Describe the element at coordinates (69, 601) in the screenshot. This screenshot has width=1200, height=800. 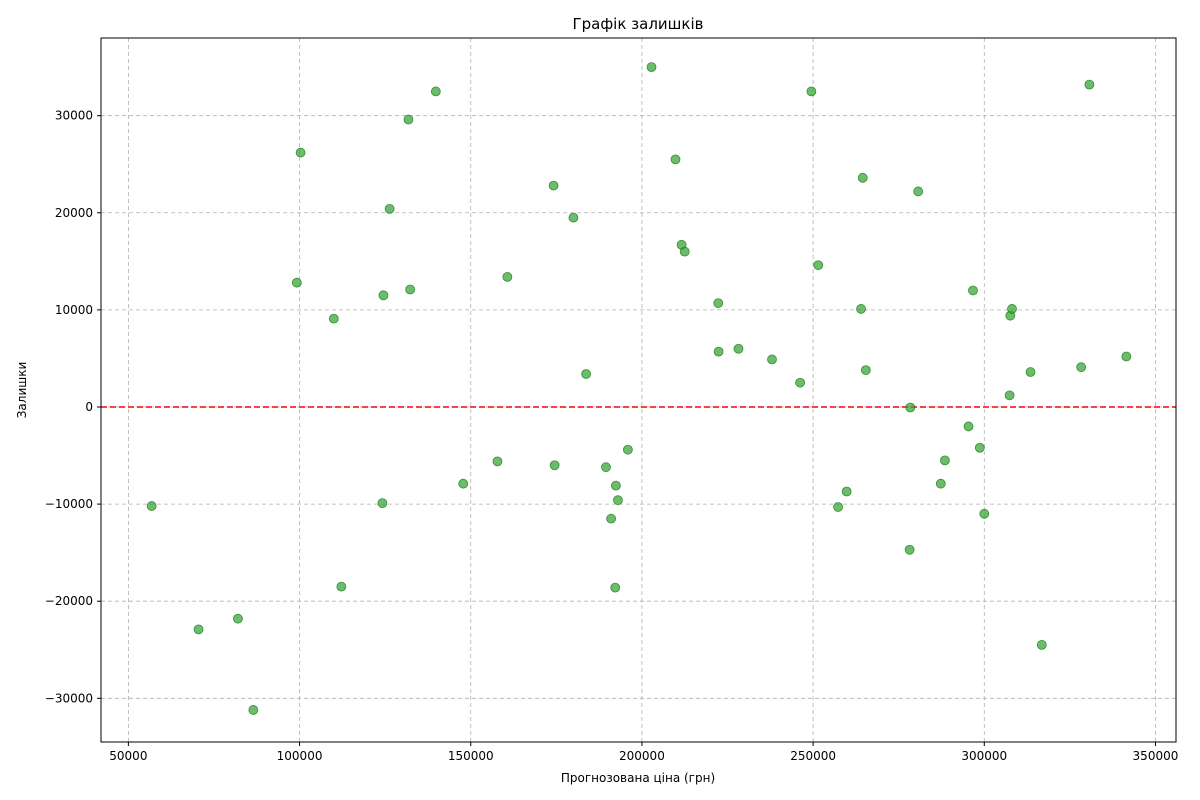
I see `y-tick-label: −20000` at that location.